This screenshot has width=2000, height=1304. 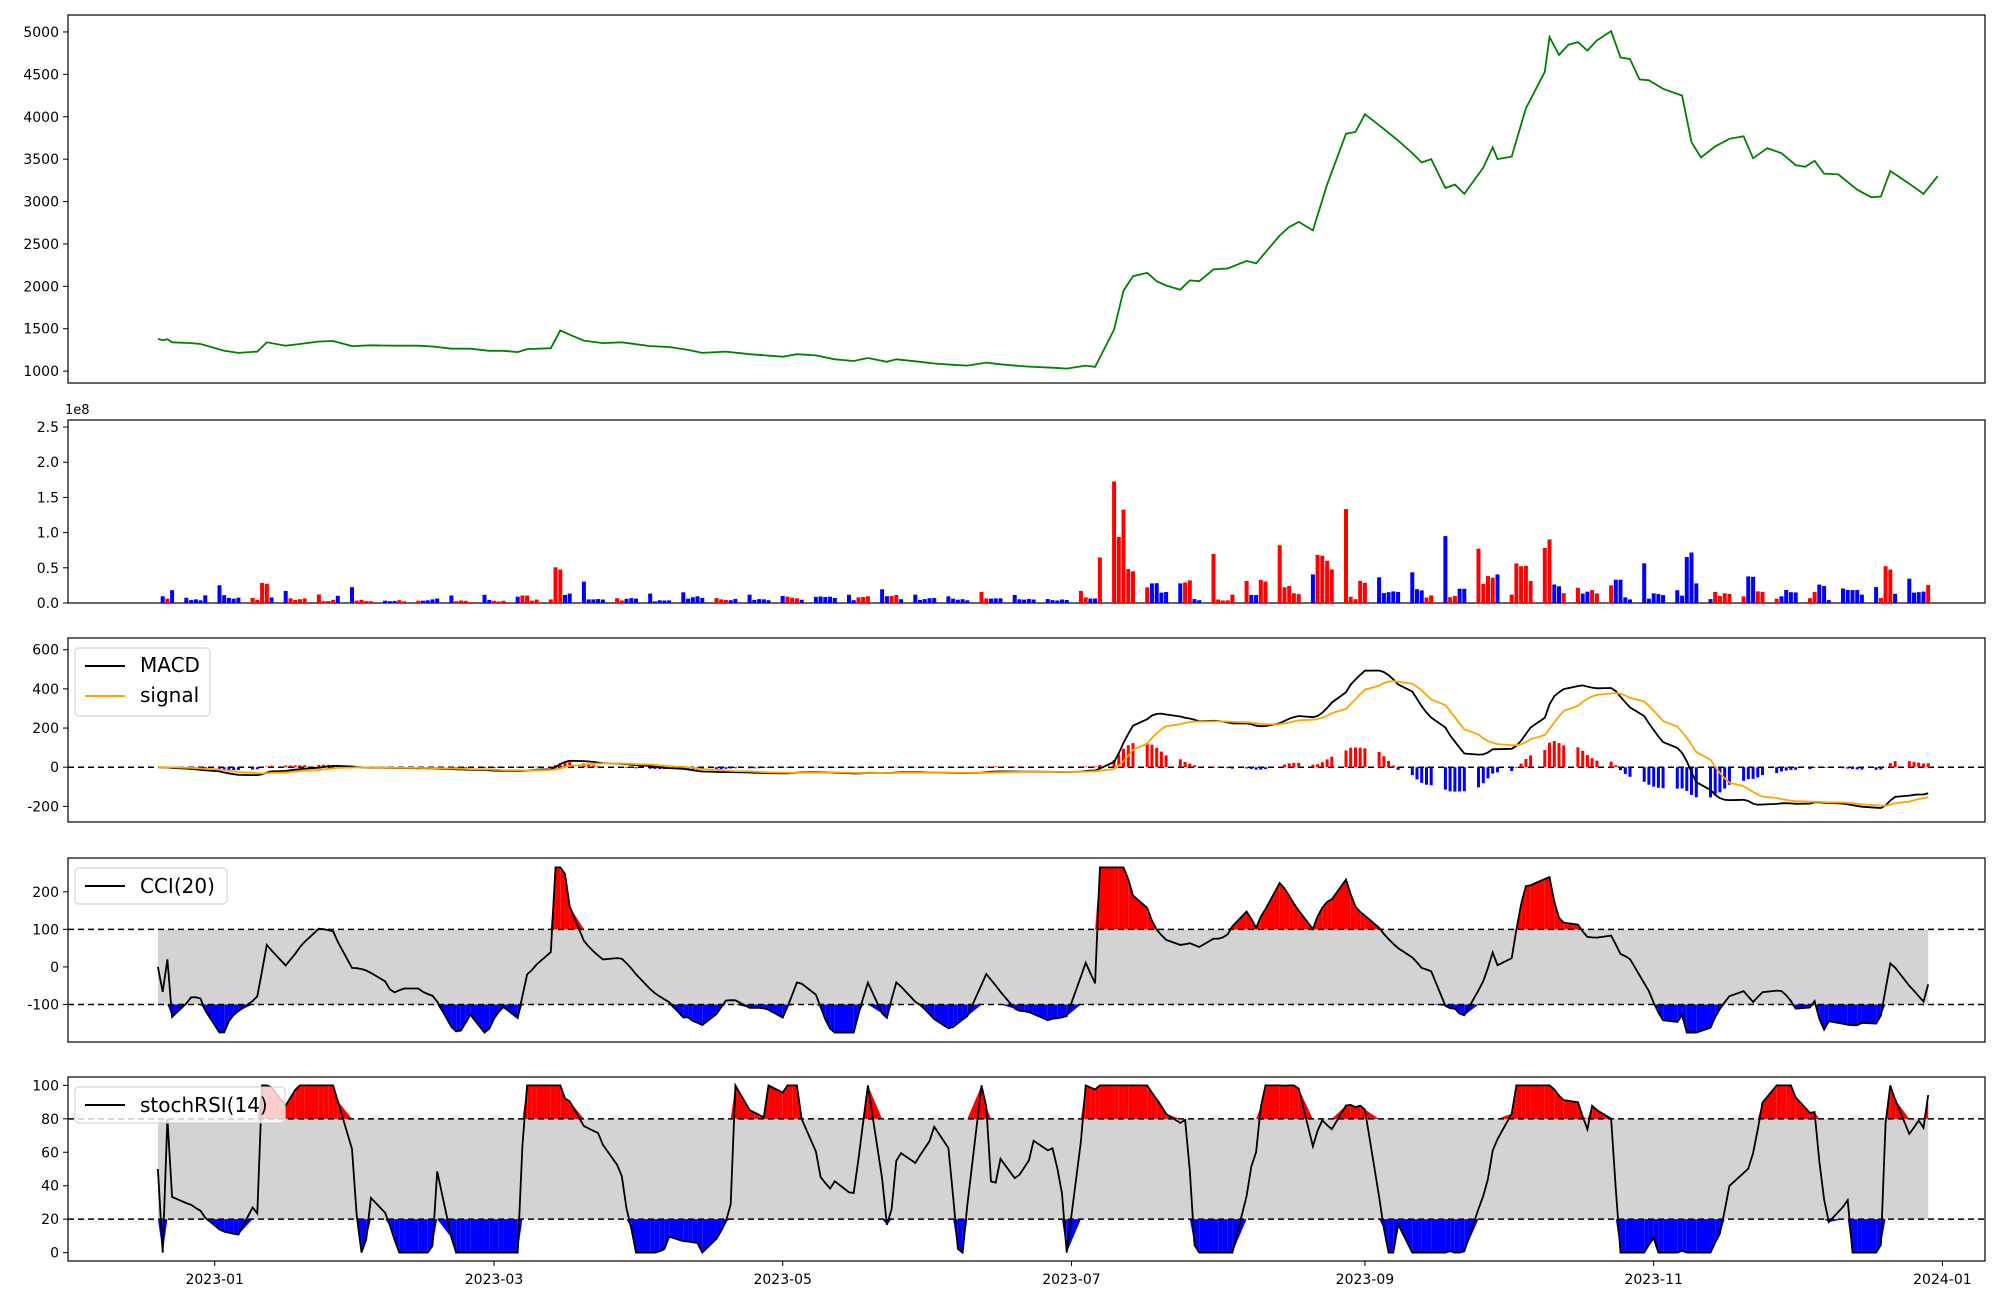 What do you see at coordinates (45, 690) in the screenshot?
I see `macd-ytick-label: 400` at bounding box center [45, 690].